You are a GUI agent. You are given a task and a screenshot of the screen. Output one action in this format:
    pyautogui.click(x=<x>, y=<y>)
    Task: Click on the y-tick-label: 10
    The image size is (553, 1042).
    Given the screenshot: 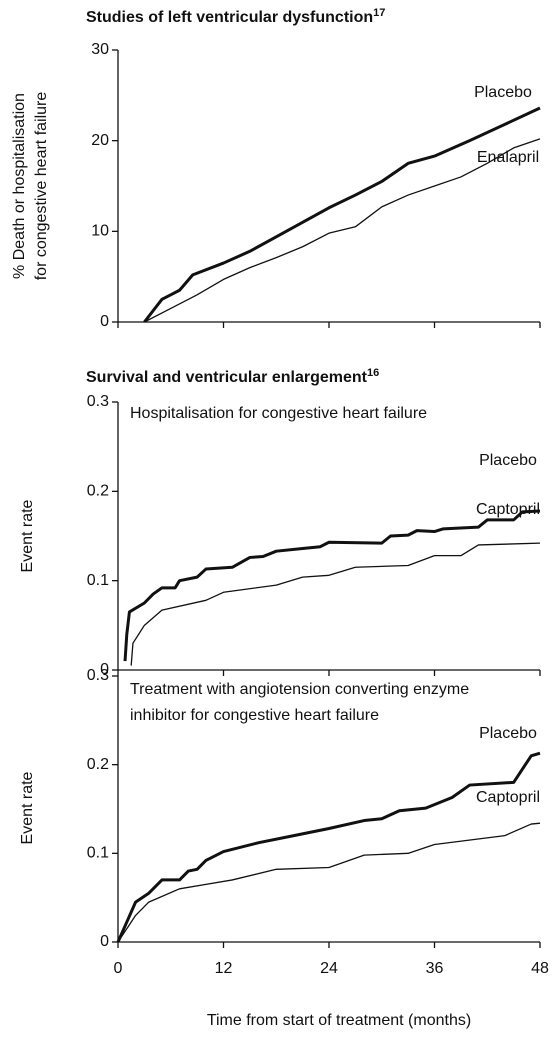 What is the action you would take?
    pyautogui.click(x=100, y=231)
    